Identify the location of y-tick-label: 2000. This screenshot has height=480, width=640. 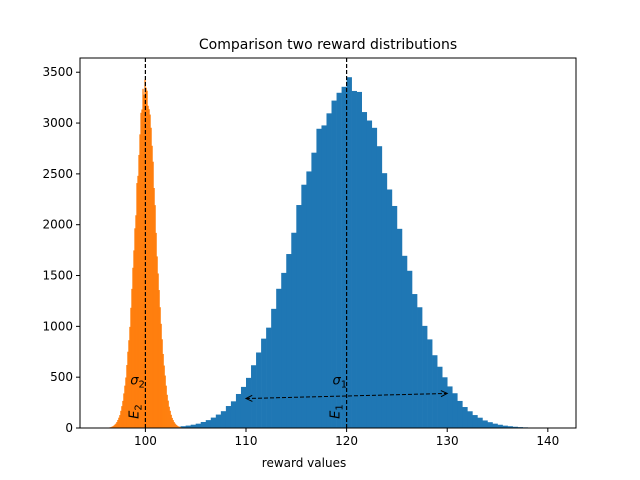
(57, 225).